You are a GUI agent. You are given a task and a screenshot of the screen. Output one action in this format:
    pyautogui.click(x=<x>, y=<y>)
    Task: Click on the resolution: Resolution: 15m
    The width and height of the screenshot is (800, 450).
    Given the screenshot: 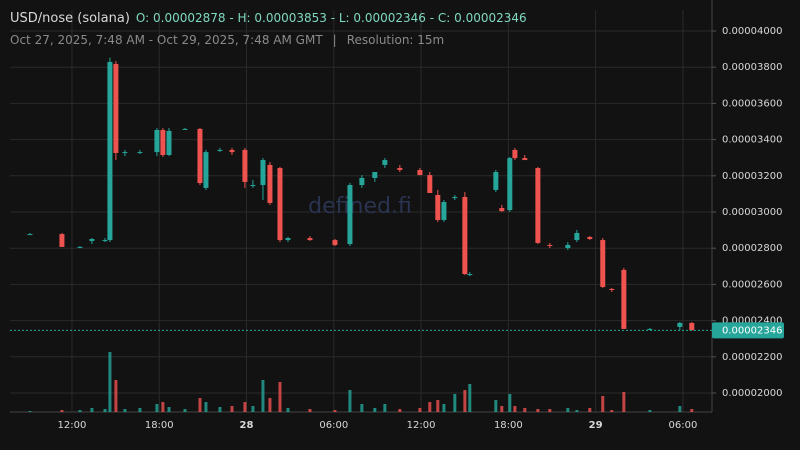 What is the action you would take?
    pyautogui.click(x=395, y=40)
    